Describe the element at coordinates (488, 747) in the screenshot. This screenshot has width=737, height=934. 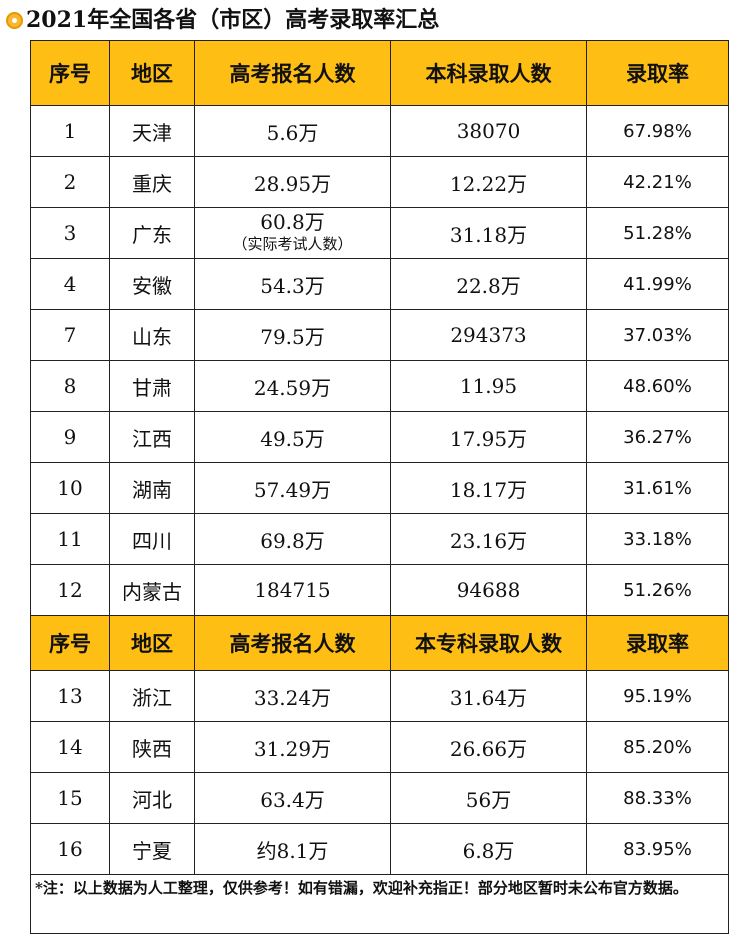
I see `cell-admitted: 26.66万` at that location.